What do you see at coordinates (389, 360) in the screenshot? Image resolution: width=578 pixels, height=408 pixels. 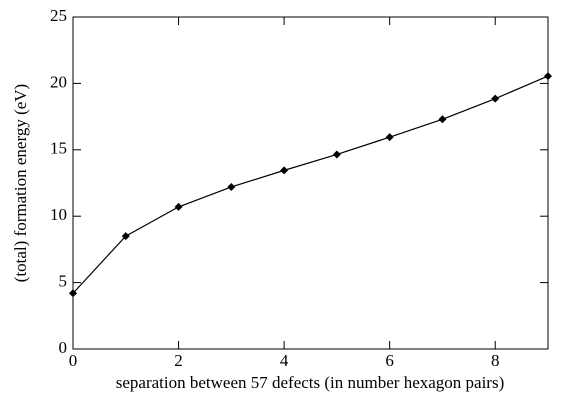 I see `x-tick-label: 6` at bounding box center [389, 360].